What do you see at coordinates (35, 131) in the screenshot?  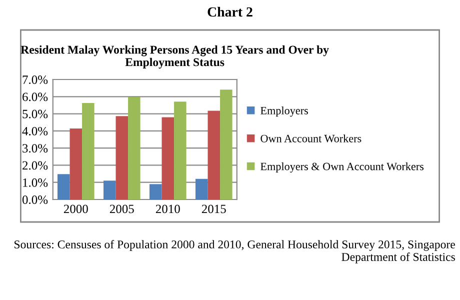 I see `y-tick-label: 4.0%` at bounding box center [35, 131].